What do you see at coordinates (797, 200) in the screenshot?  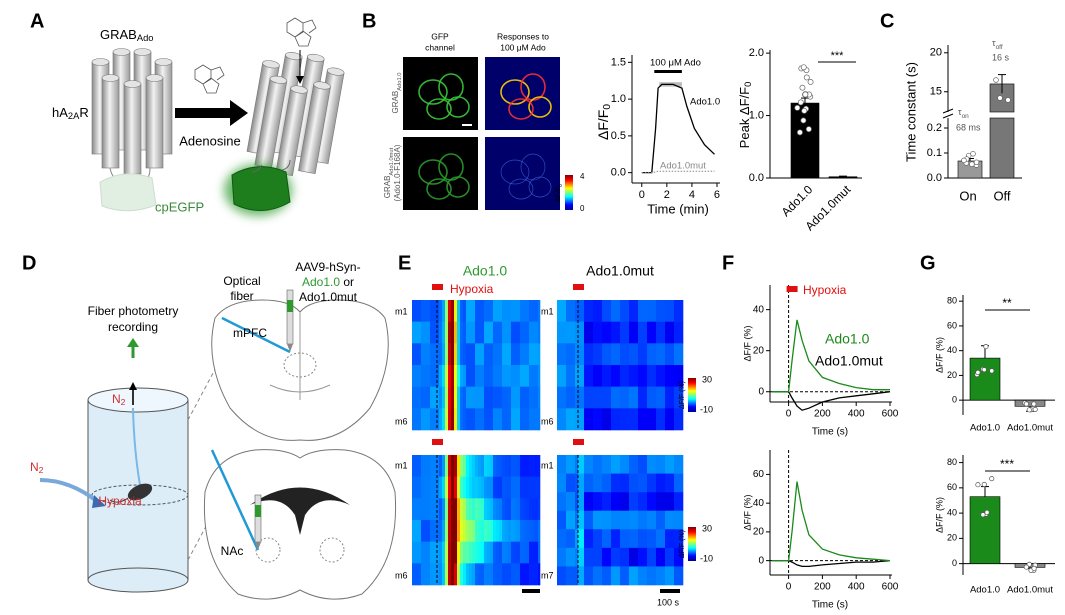 I see `label: Ado1.0` at bounding box center [797, 200].